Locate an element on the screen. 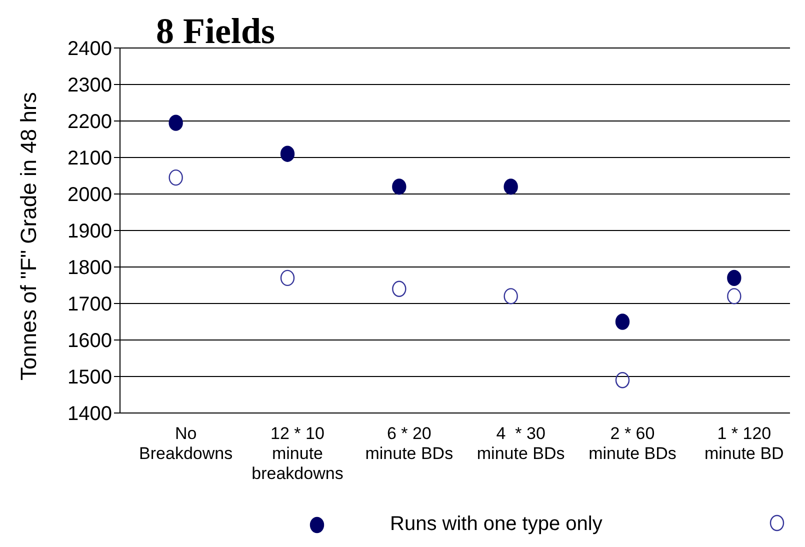 Image resolution: width=805 pixels, height=547 pixels. y-tick-label: 1800 is located at coordinates (90, 268).